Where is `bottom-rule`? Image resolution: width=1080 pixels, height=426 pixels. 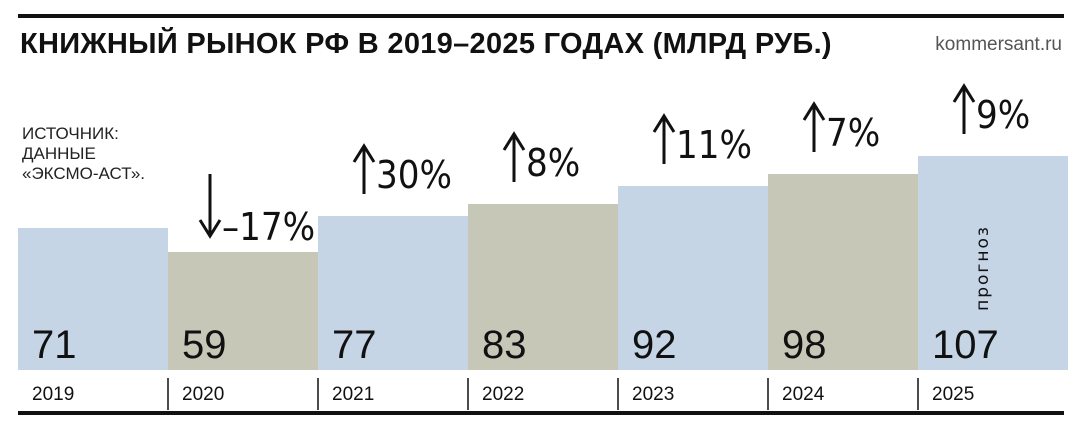 bottom-rule is located at coordinates (541, 413).